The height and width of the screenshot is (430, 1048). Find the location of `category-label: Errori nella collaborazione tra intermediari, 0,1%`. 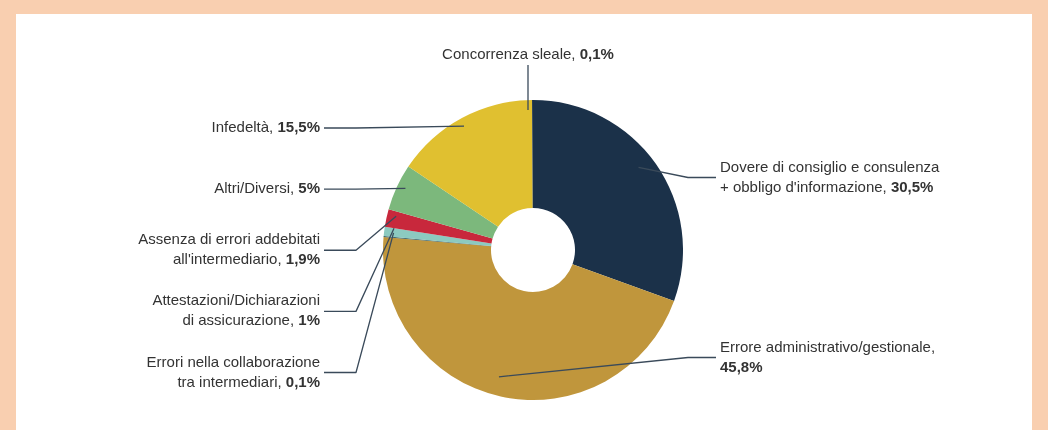

category-label: Errori nella collaborazione tra intermediari, 0,1% is located at coordinates (233, 371).